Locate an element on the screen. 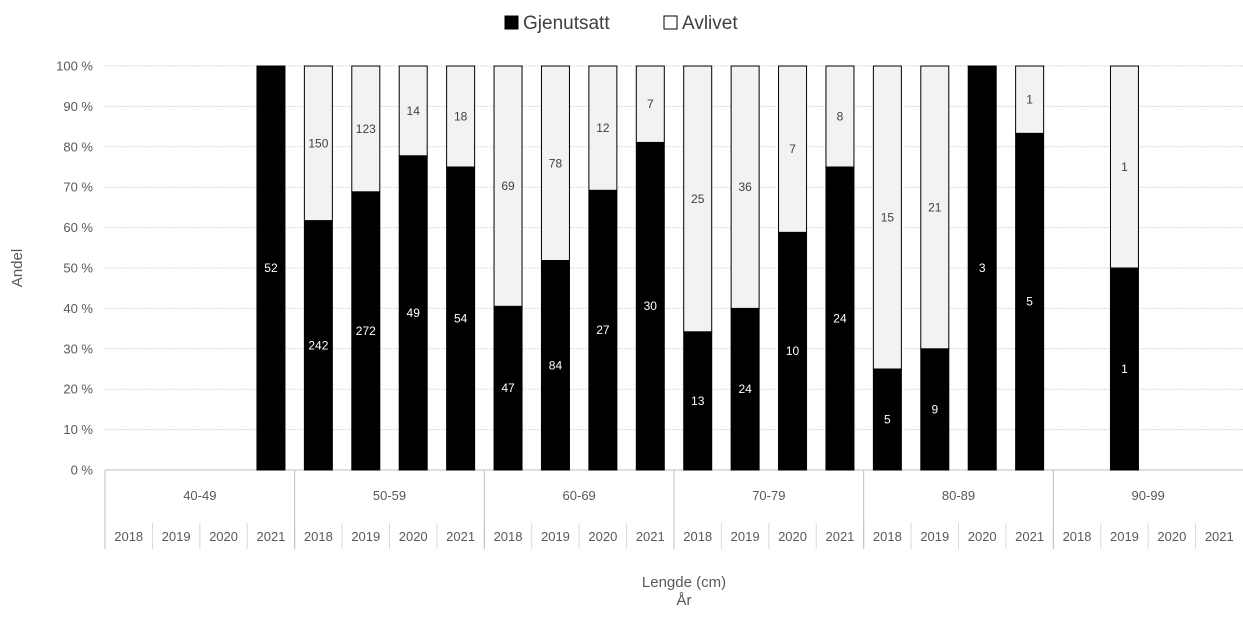  data-label-avlivet: 8 is located at coordinates (840, 117).